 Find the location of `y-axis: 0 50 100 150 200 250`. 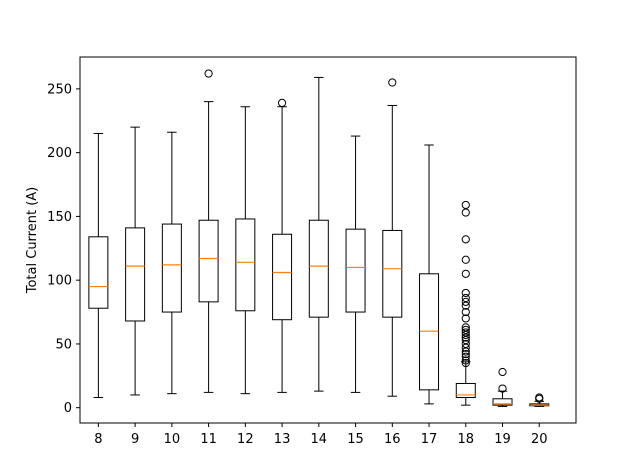

y-axis: 0 50 100 150 200 250 is located at coordinates (63, 249).